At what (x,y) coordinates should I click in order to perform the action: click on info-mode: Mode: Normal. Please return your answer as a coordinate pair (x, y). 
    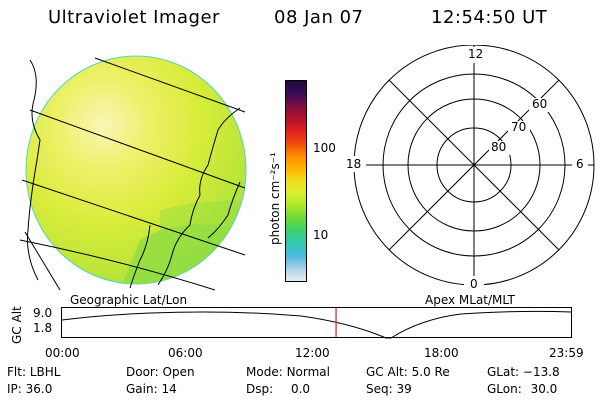
    Looking at the image, I should click on (288, 372).